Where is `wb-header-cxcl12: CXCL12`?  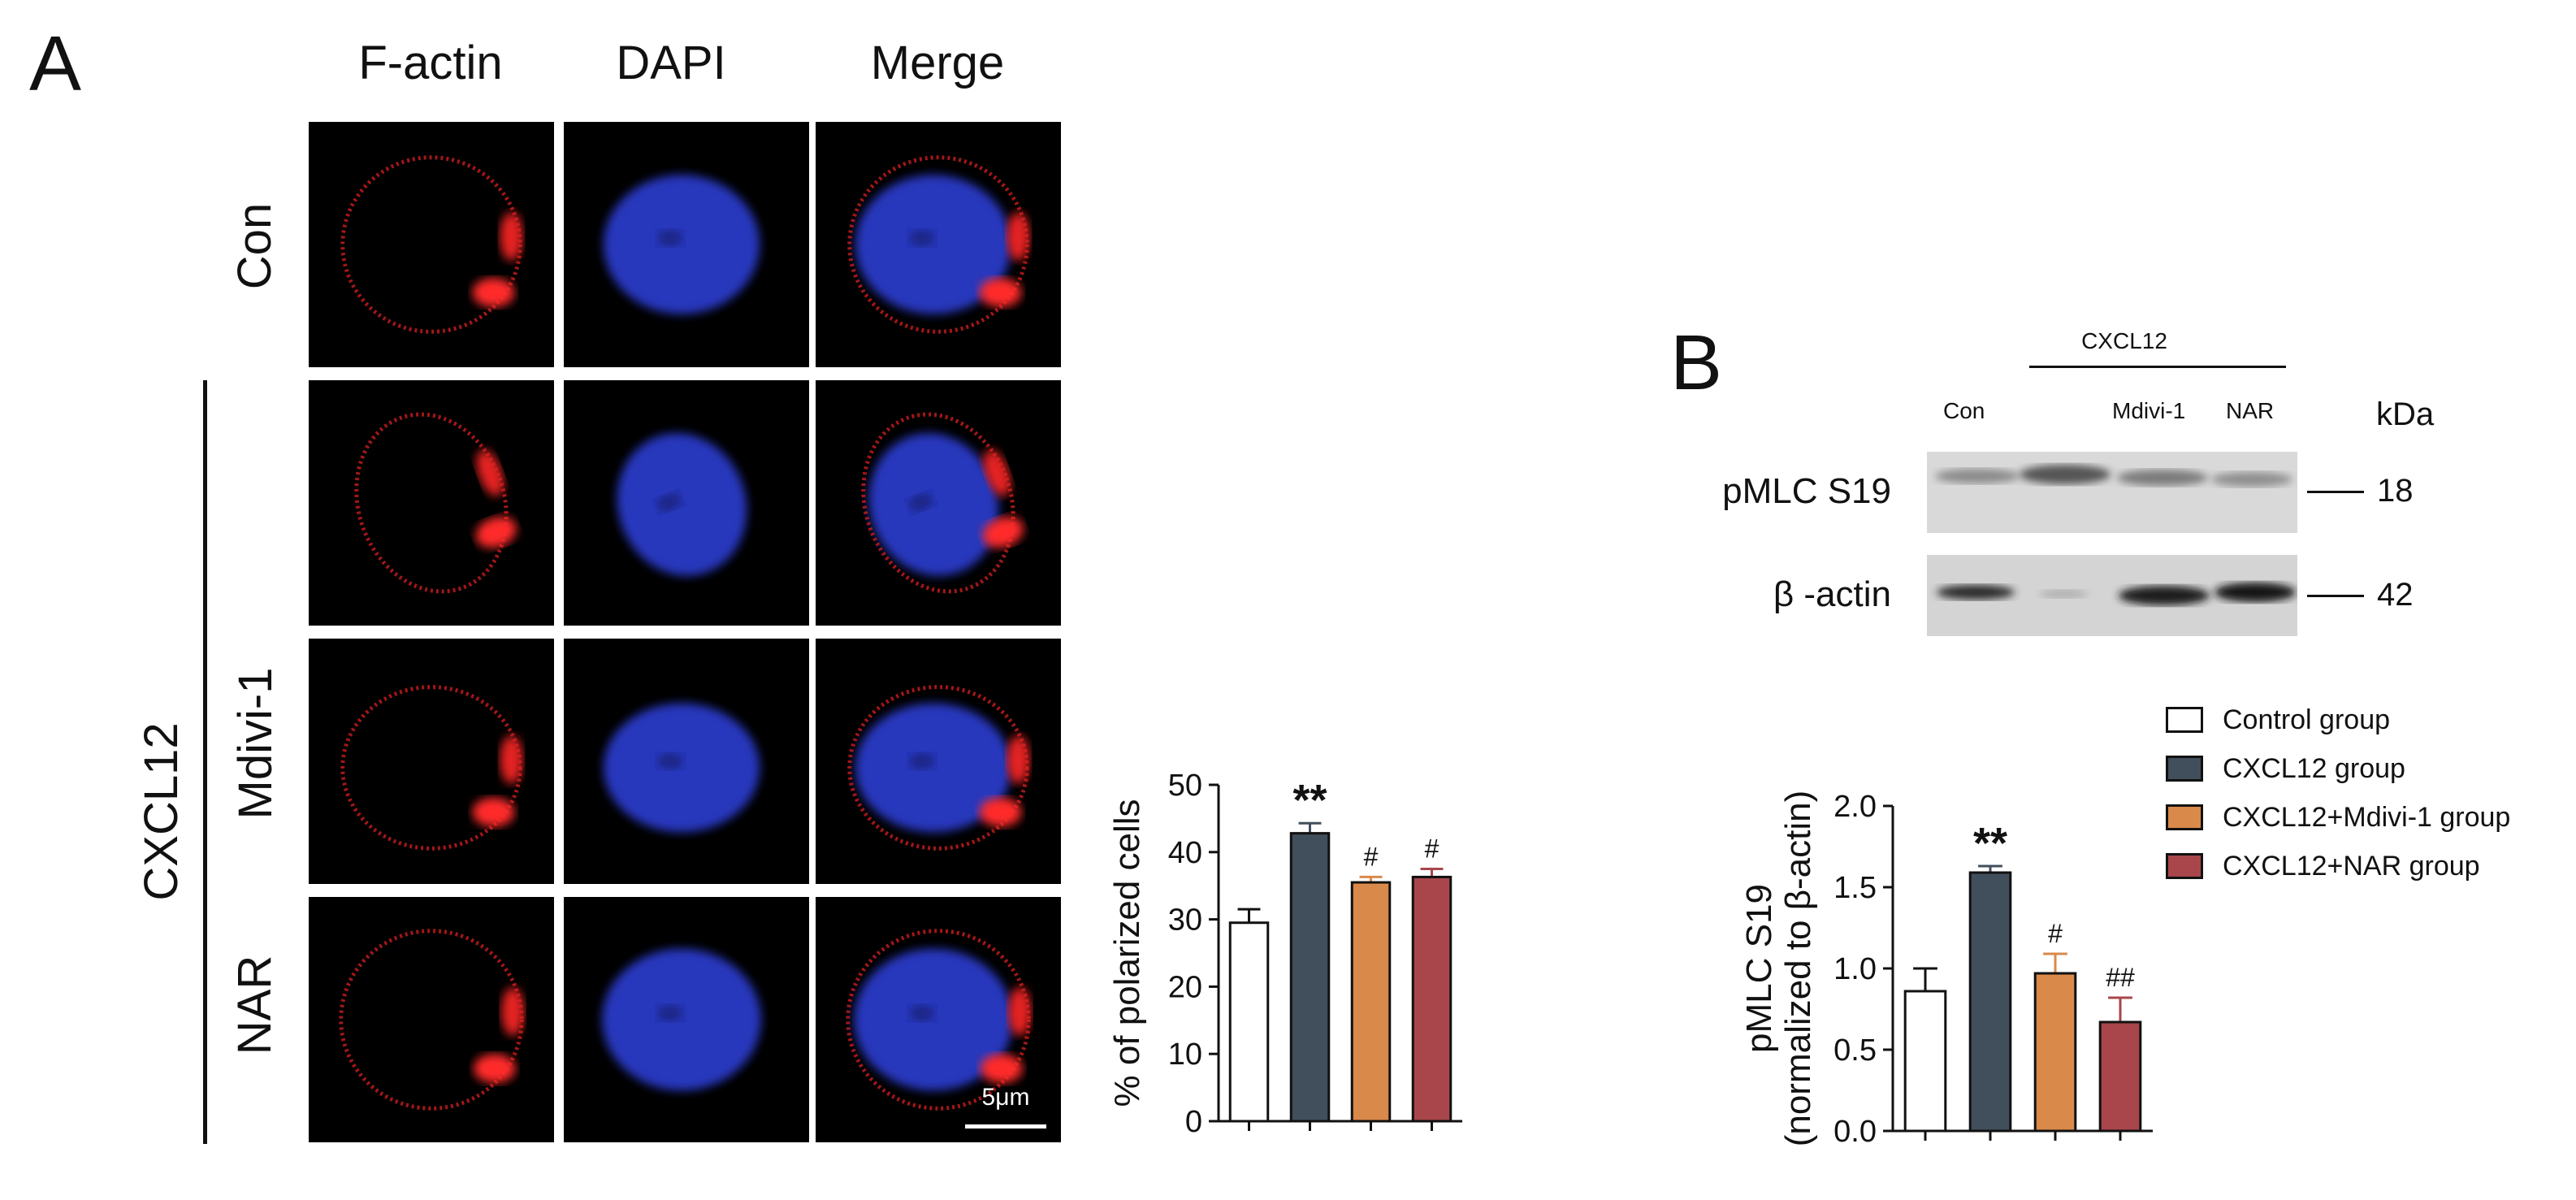
wb-header-cxcl12: CXCL12 is located at coordinates (2124, 340).